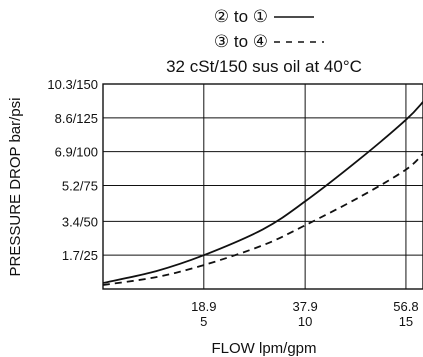 This screenshot has height=357, width=423. What do you see at coordinates (76, 152) in the screenshot?
I see `y-tick-label: 6.9/100` at bounding box center [76, 152].